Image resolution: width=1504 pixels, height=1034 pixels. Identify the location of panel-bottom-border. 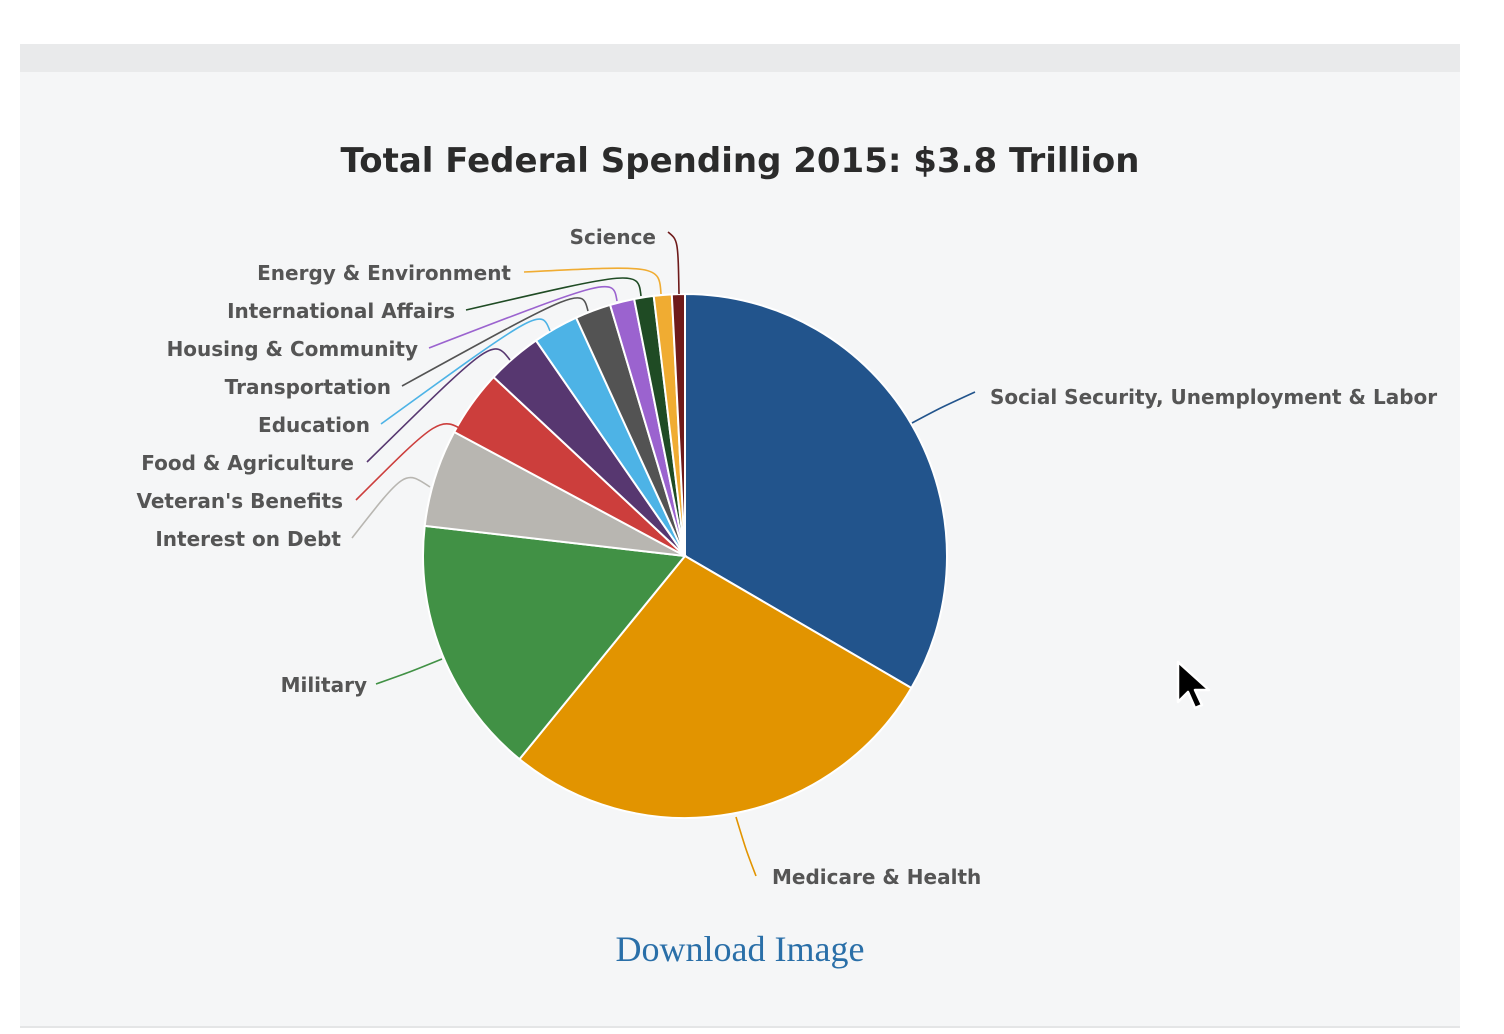
(740, 1027).